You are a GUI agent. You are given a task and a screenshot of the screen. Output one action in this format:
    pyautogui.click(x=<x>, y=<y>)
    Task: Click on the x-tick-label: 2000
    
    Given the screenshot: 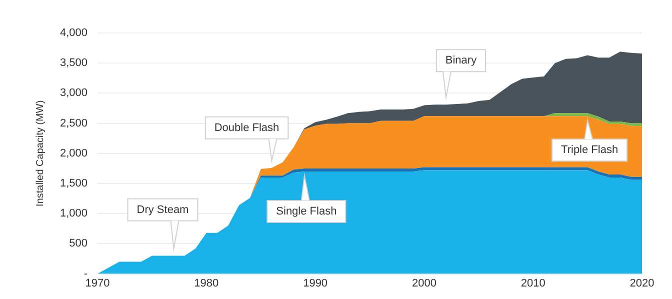 What is the action you would take?
    pyautogui.click(x=424, y=283)
    